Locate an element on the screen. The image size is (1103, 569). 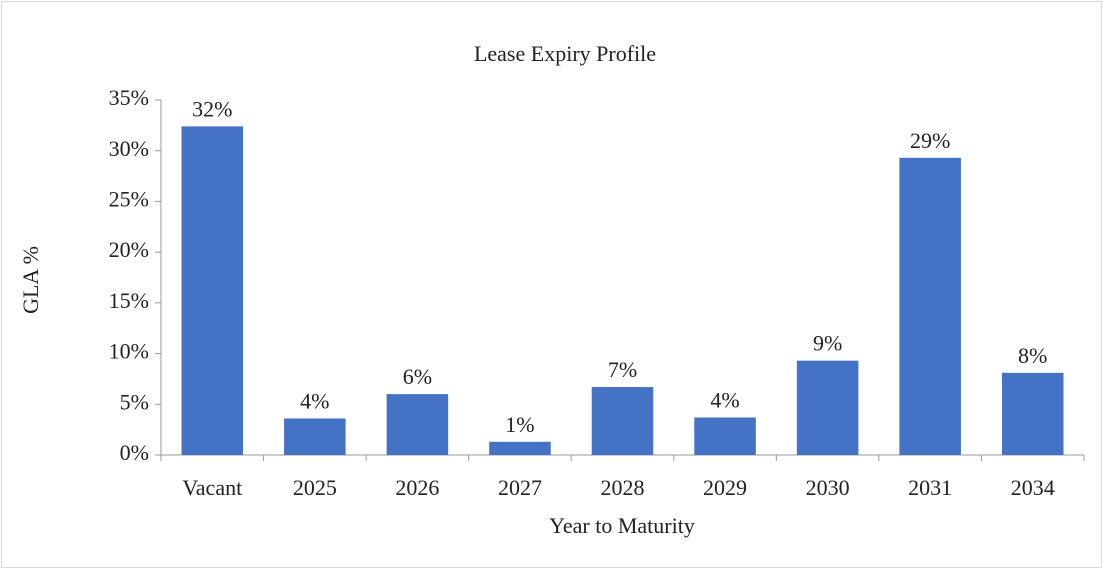
chart-title: Lease Expiry Profile is located at coordinates (565, 53).